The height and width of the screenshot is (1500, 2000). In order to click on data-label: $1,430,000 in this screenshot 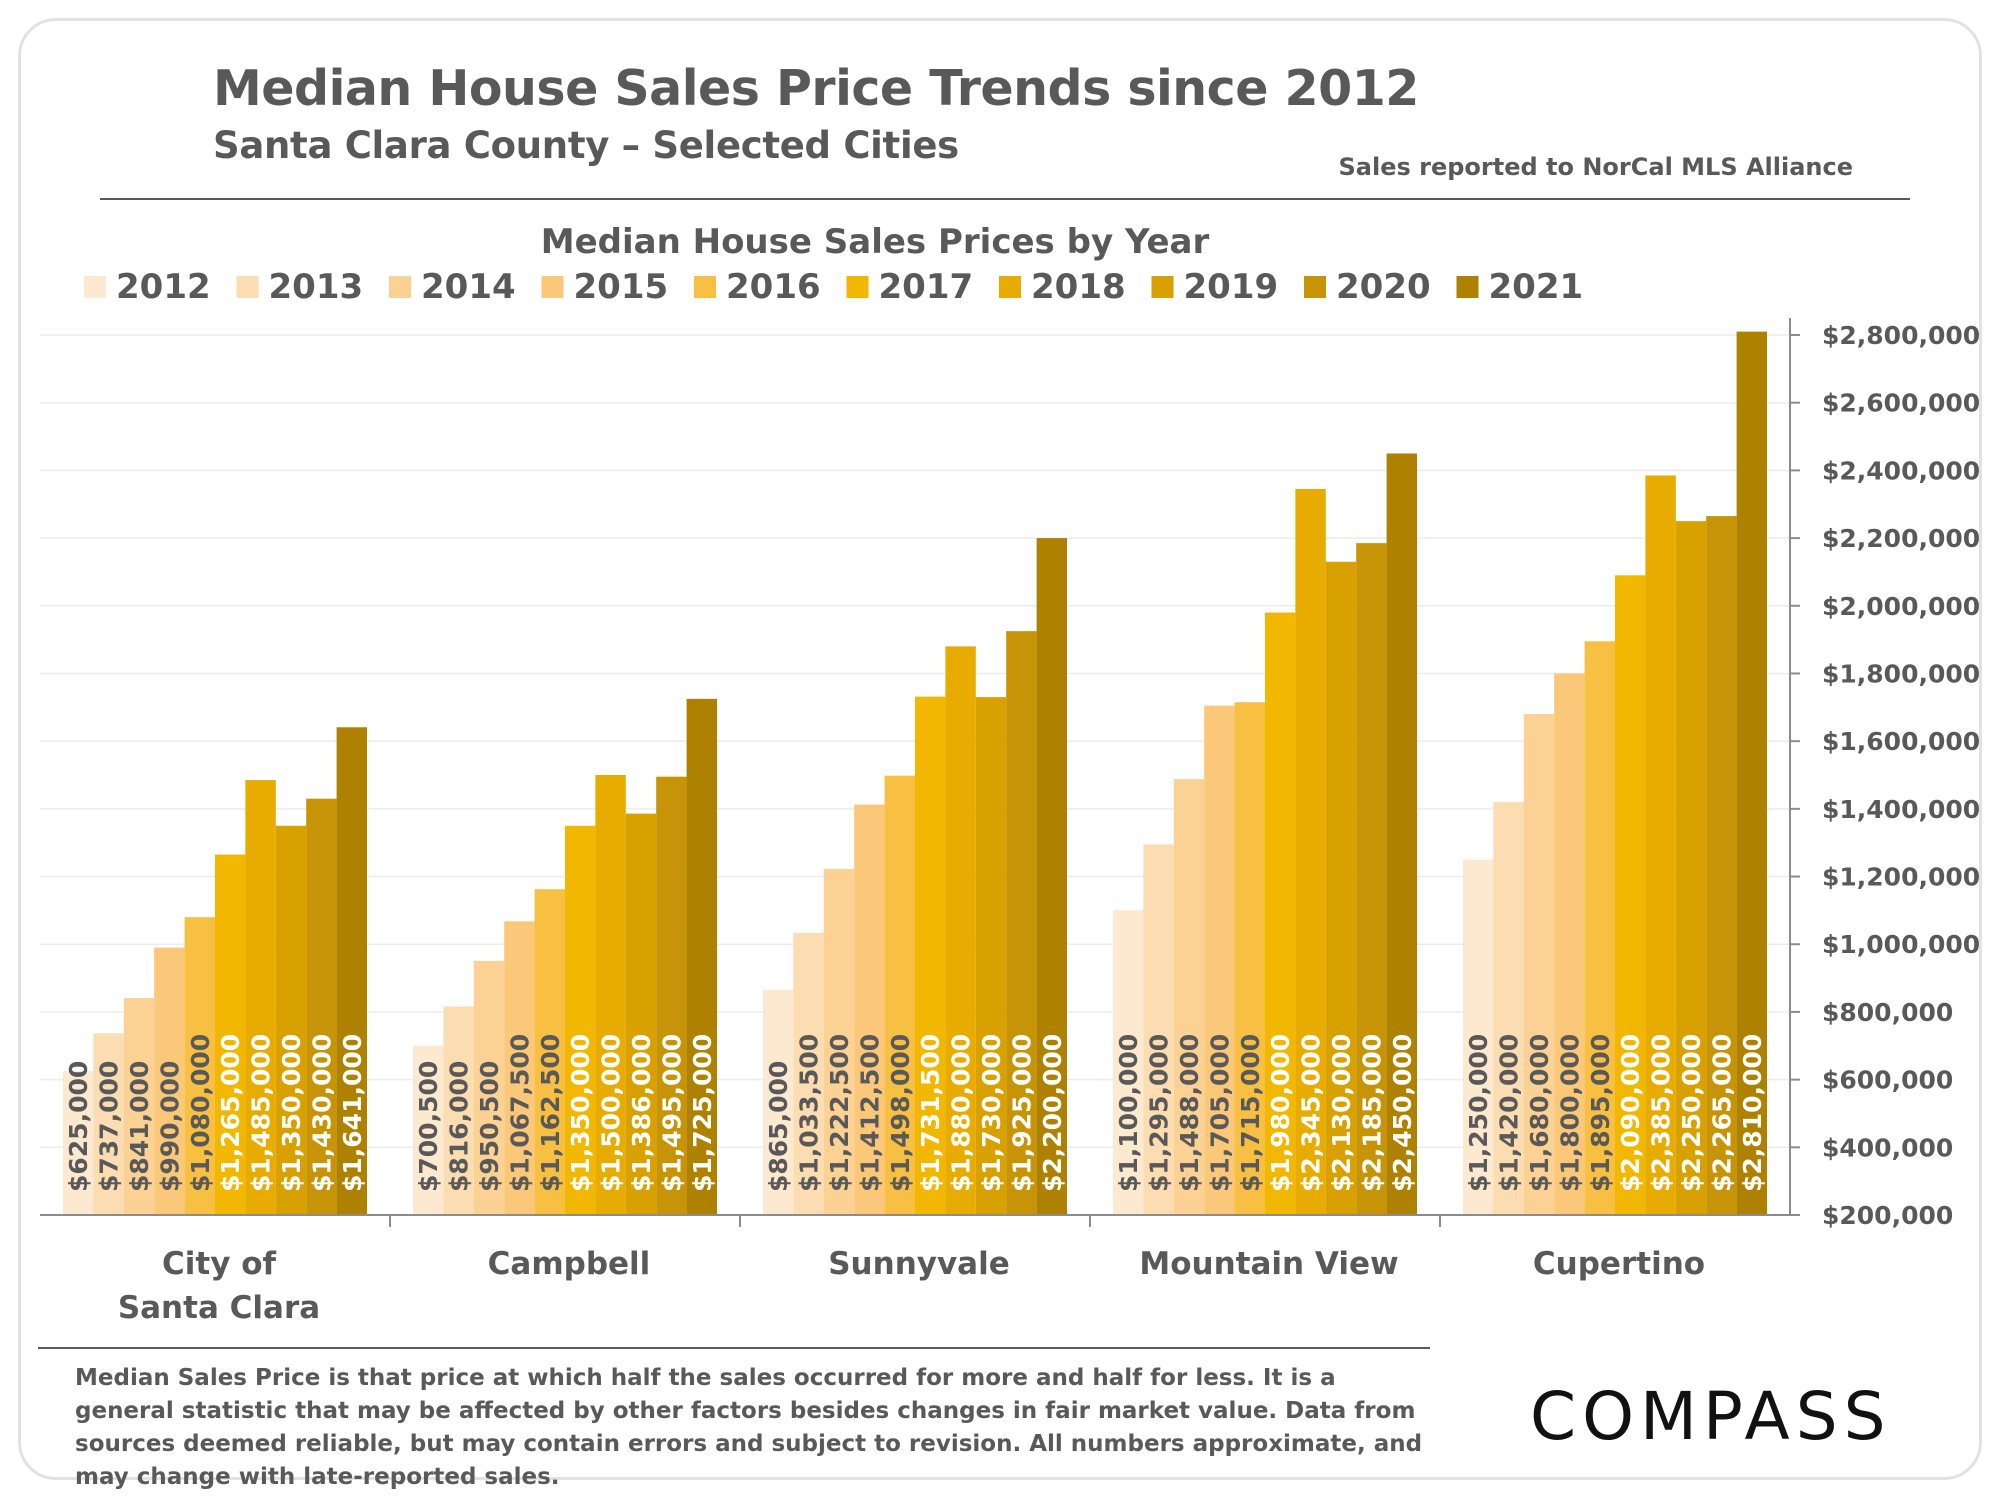, I will do `click(321, 1113)`.